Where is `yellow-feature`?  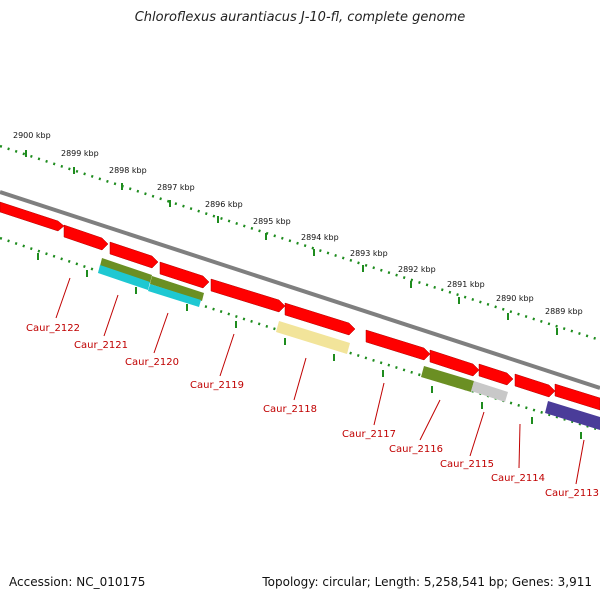 yellow-feature is located at coordinates (313, 337).